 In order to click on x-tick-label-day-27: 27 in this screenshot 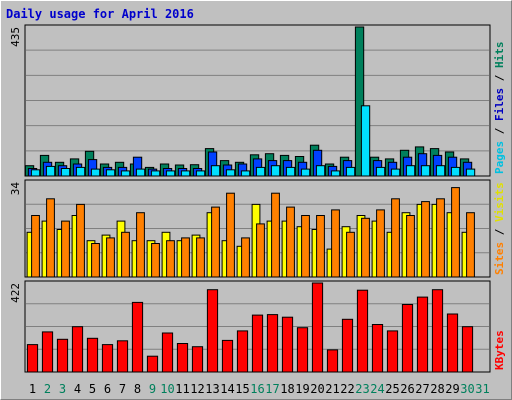, I will do `click(422, 389)`.